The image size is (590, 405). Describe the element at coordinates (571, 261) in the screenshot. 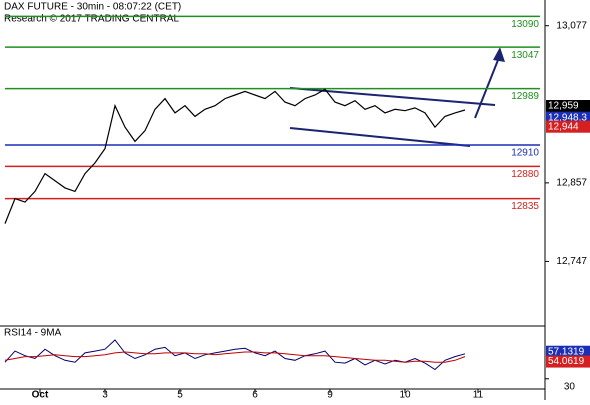

I see `y-tick-label: 12,747` at that location.